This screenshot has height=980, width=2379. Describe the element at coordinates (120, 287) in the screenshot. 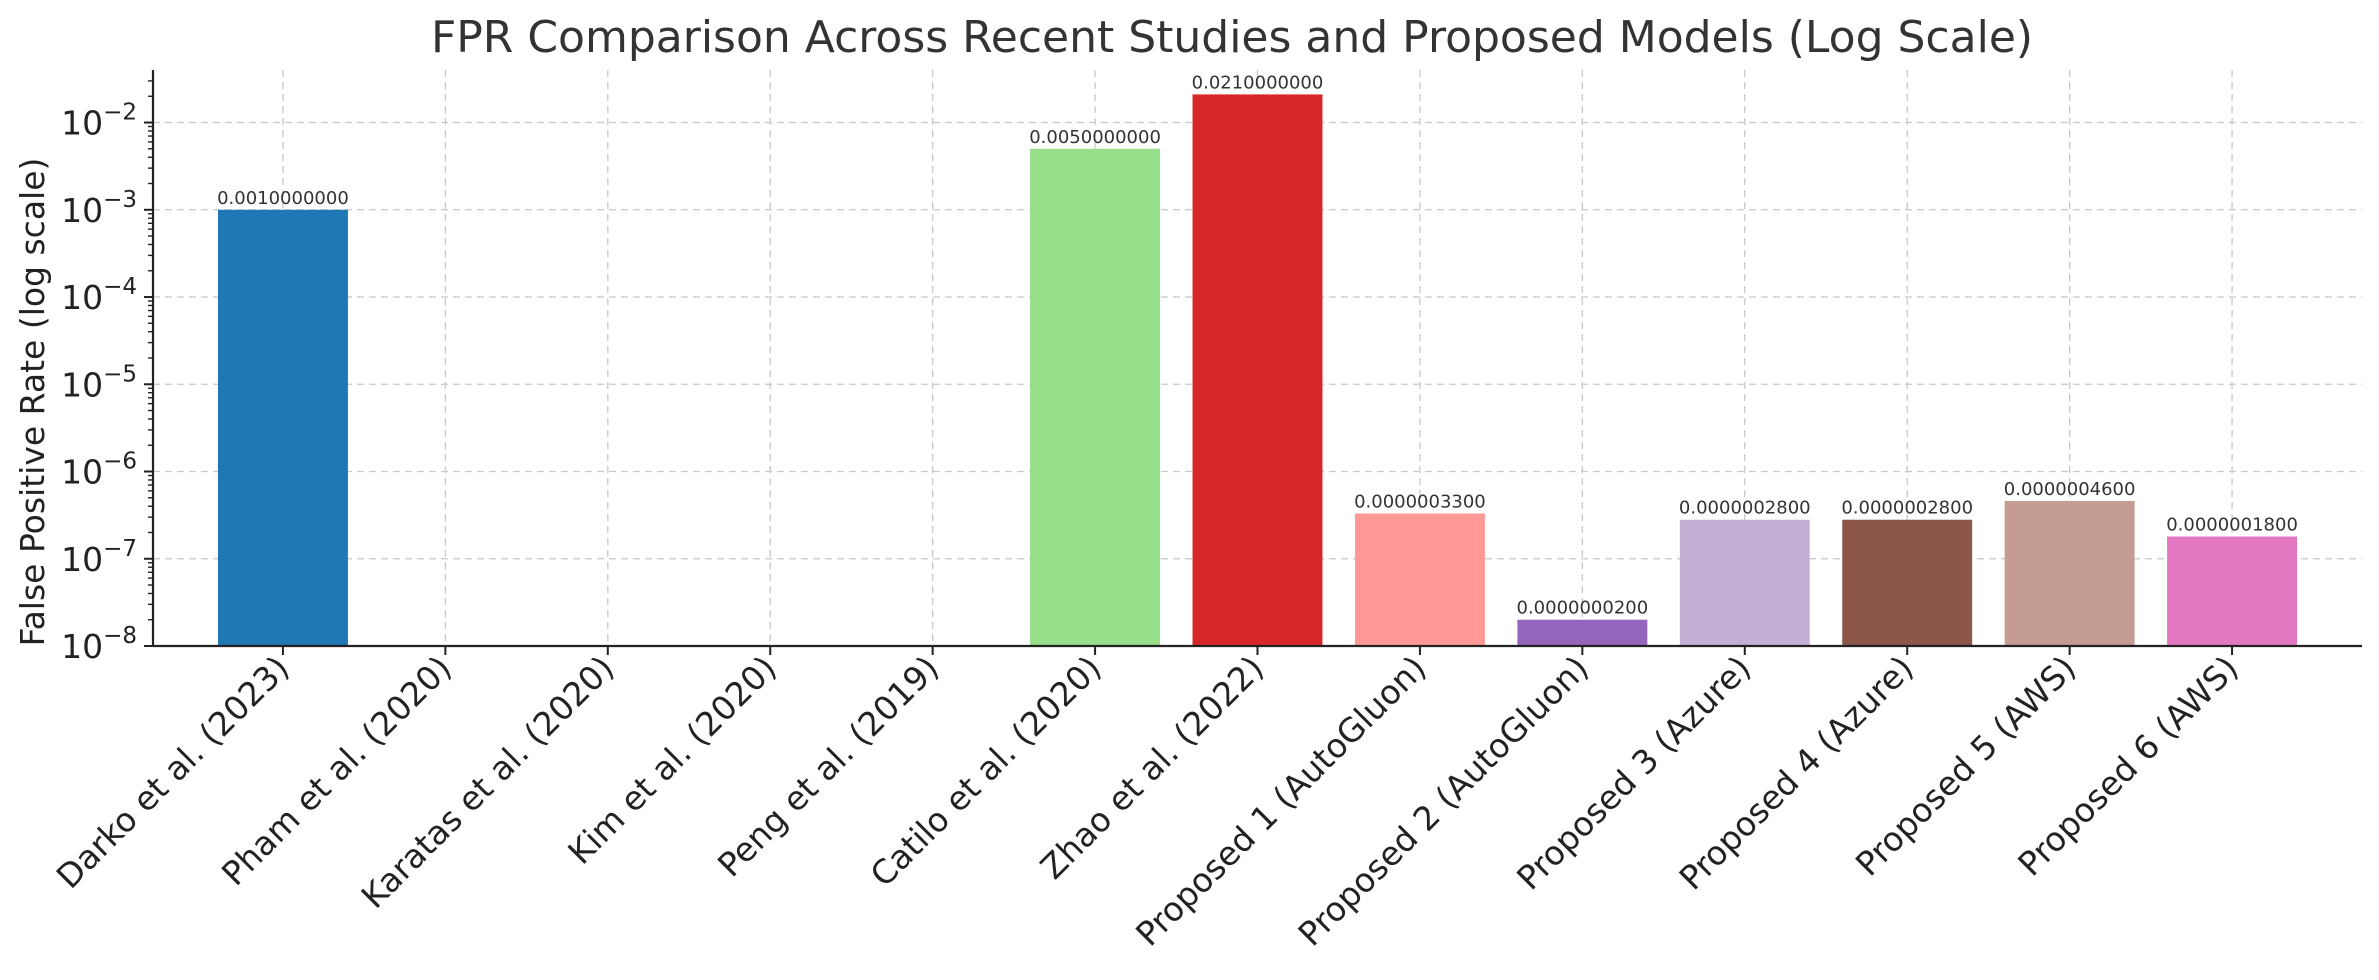

I see `y-tick-exponent: −4` at that location.